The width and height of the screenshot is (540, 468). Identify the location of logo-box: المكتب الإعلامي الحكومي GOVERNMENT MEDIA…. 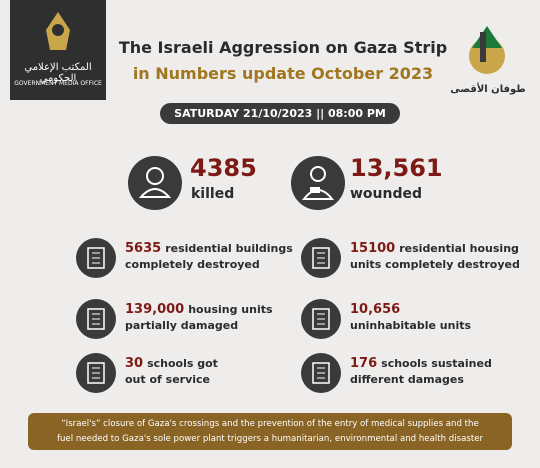
(58, 50).